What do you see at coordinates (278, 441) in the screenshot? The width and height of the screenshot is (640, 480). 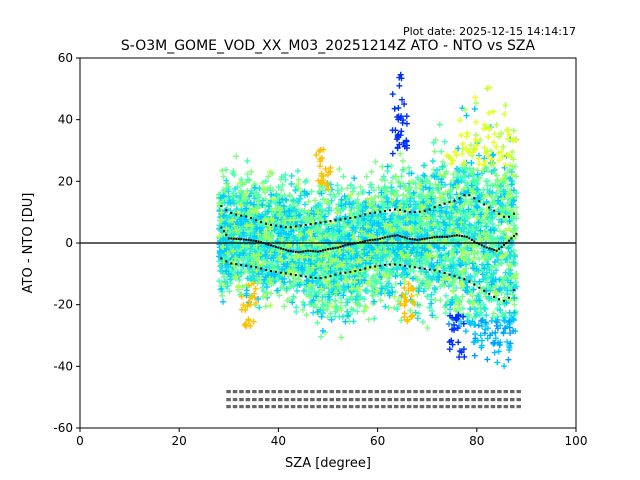 I see `x-tick-label: 40` at bounding box center [278, 441].